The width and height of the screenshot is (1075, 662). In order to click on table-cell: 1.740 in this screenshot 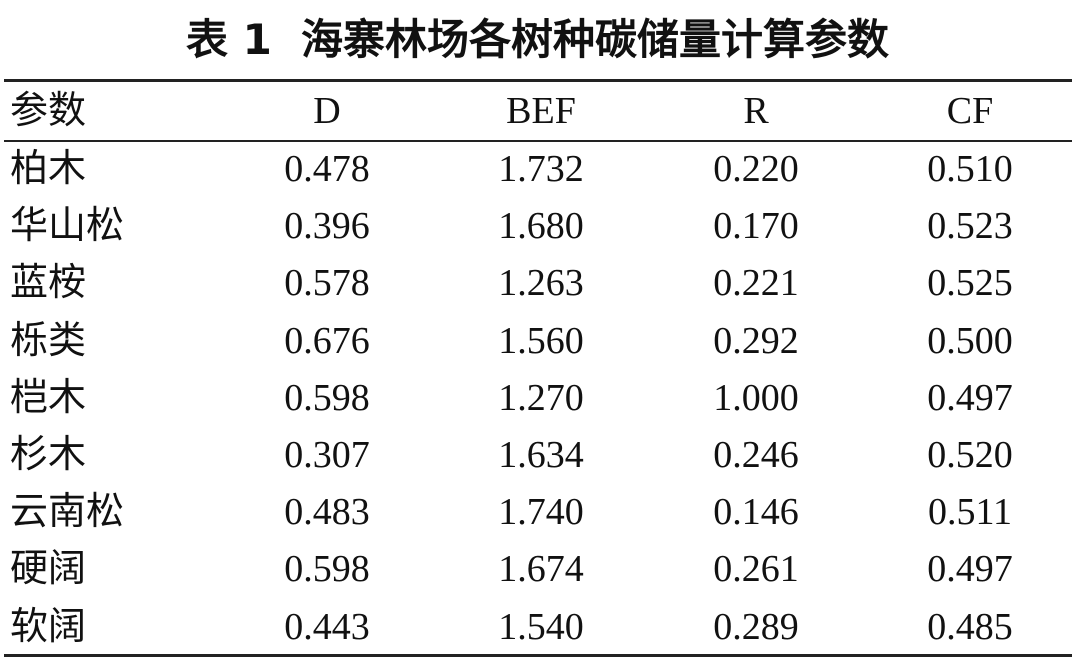, I will do `click(541, 512)`.